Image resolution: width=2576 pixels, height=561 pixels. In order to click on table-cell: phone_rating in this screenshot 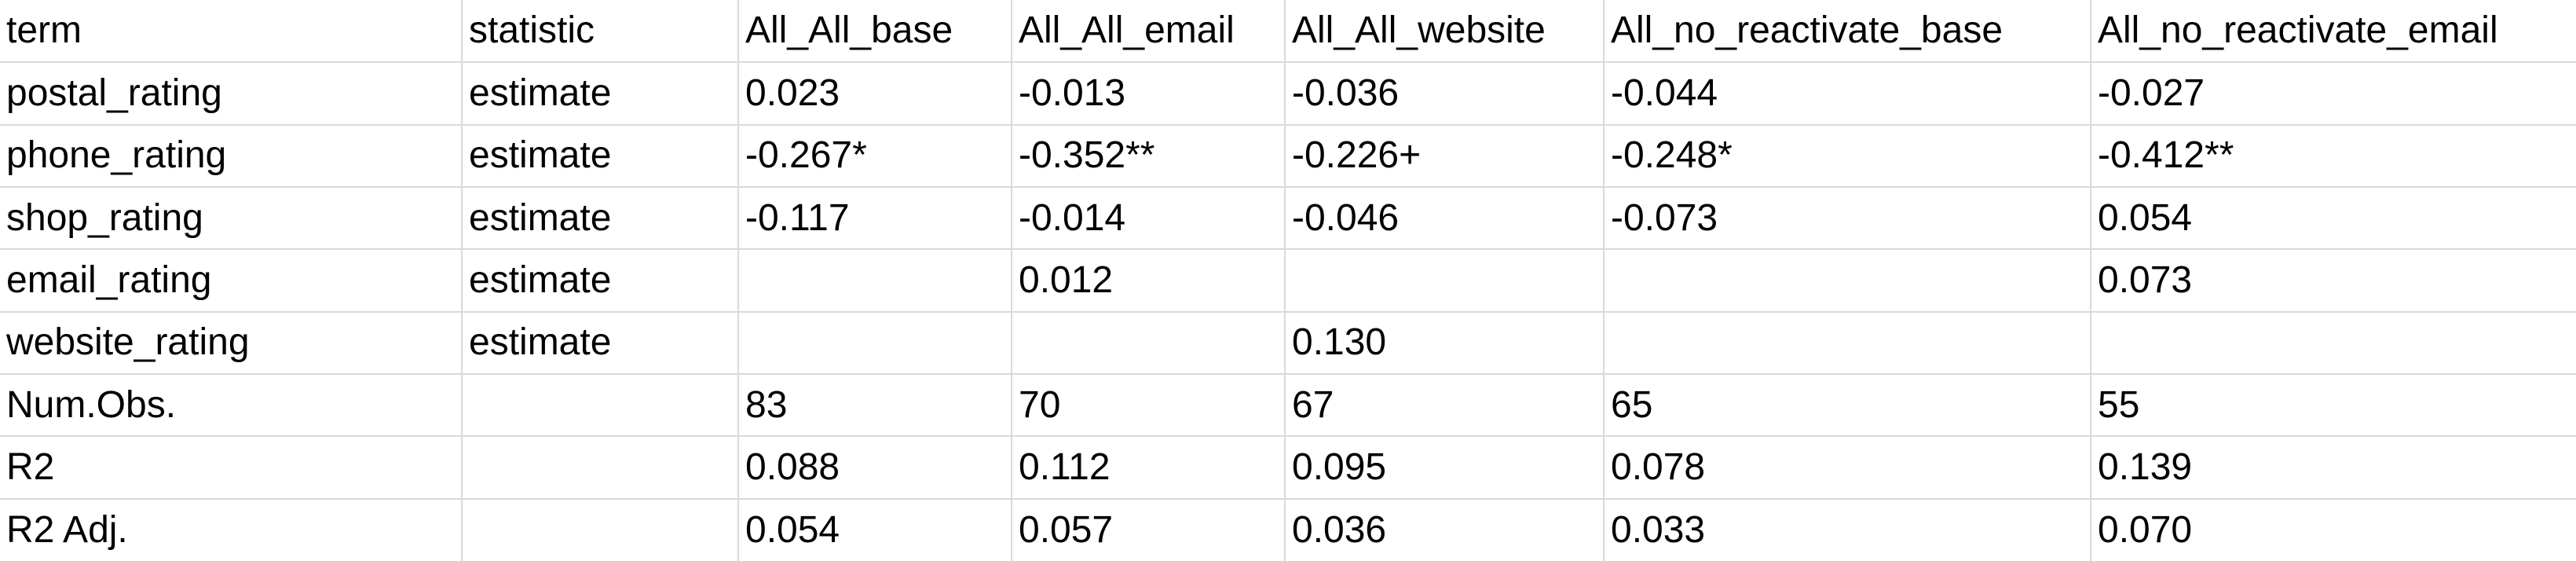, I will do `click(231, 156)`.